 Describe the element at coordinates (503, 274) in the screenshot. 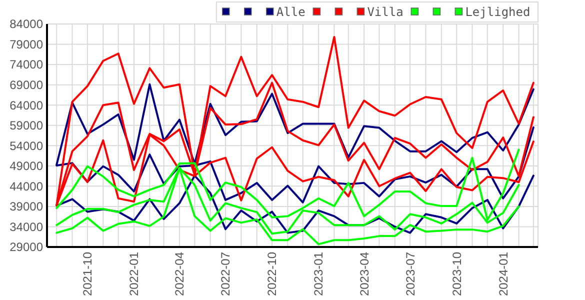

I see `x-tick-label: 2024-01` at that location.